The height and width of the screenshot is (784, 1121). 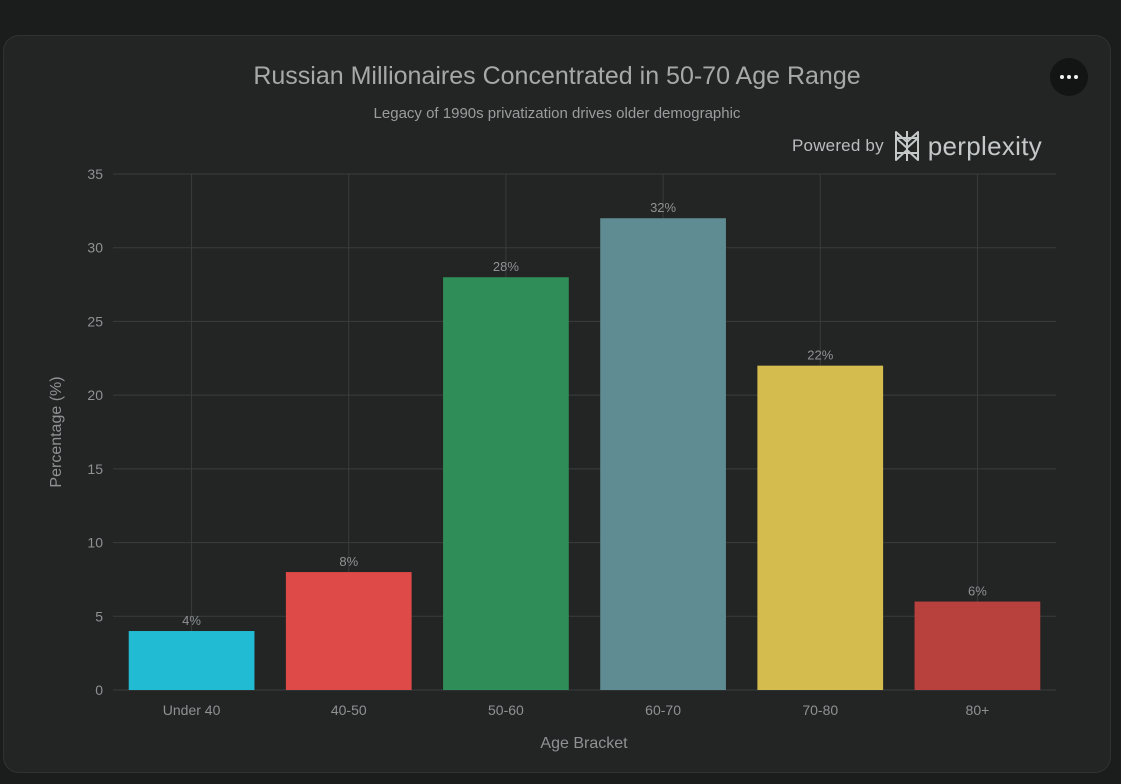 What do you see at coordinates (95, 174) in the screenshot?
I see `y-tick-label: 35` at bounding box center [95, 174].